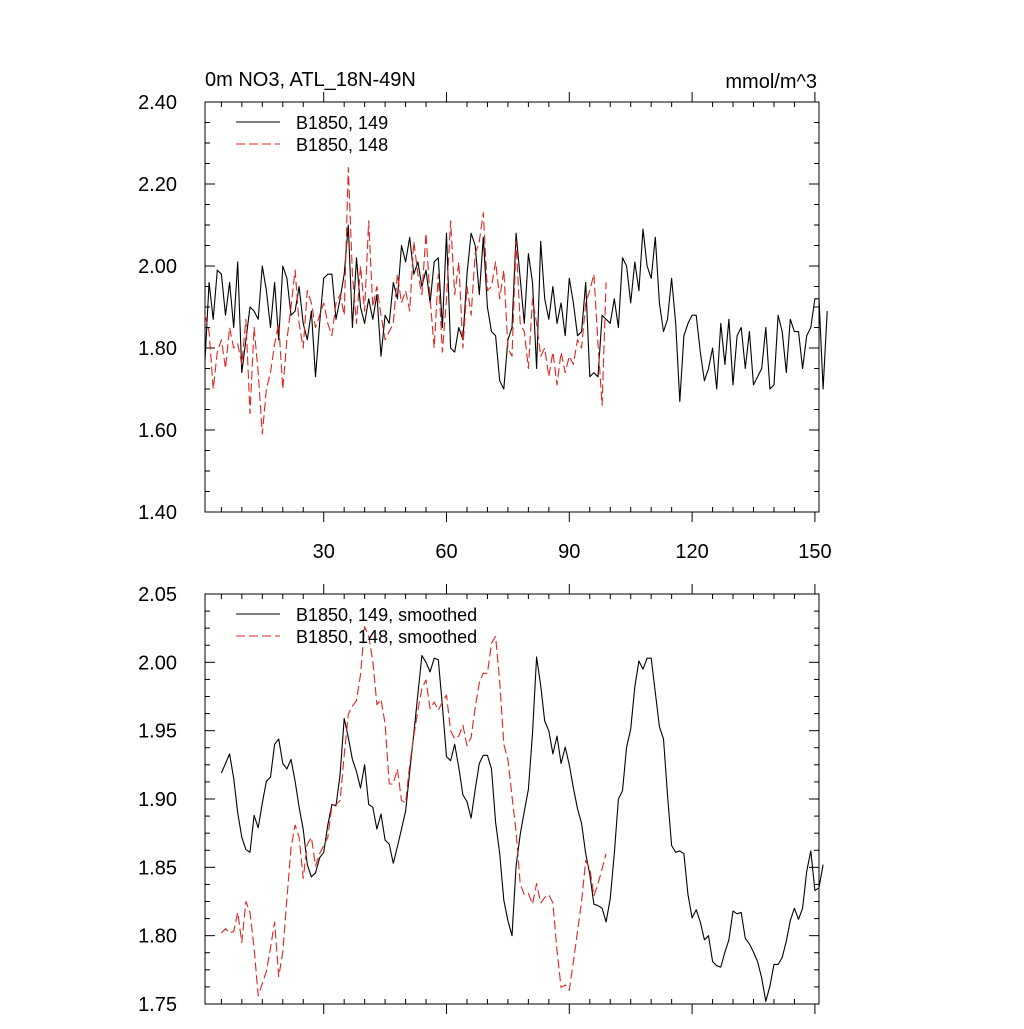 Image resolution: width=1024 pixels, height=1029 pixels. Describe the element at coordinates (324, 552) in the screenshot. I see `x-tick-label: 30` at that location.